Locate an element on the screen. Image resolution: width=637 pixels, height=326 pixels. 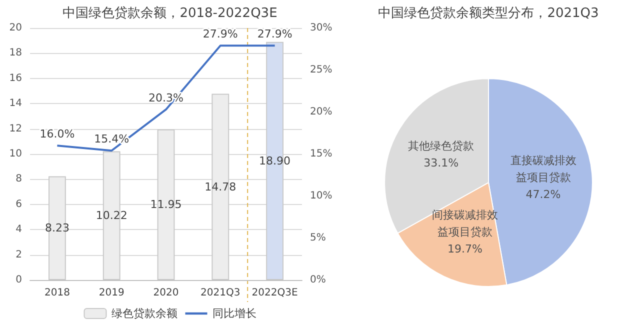
y-tick-label: 6 is located at coordinates (19, 204).